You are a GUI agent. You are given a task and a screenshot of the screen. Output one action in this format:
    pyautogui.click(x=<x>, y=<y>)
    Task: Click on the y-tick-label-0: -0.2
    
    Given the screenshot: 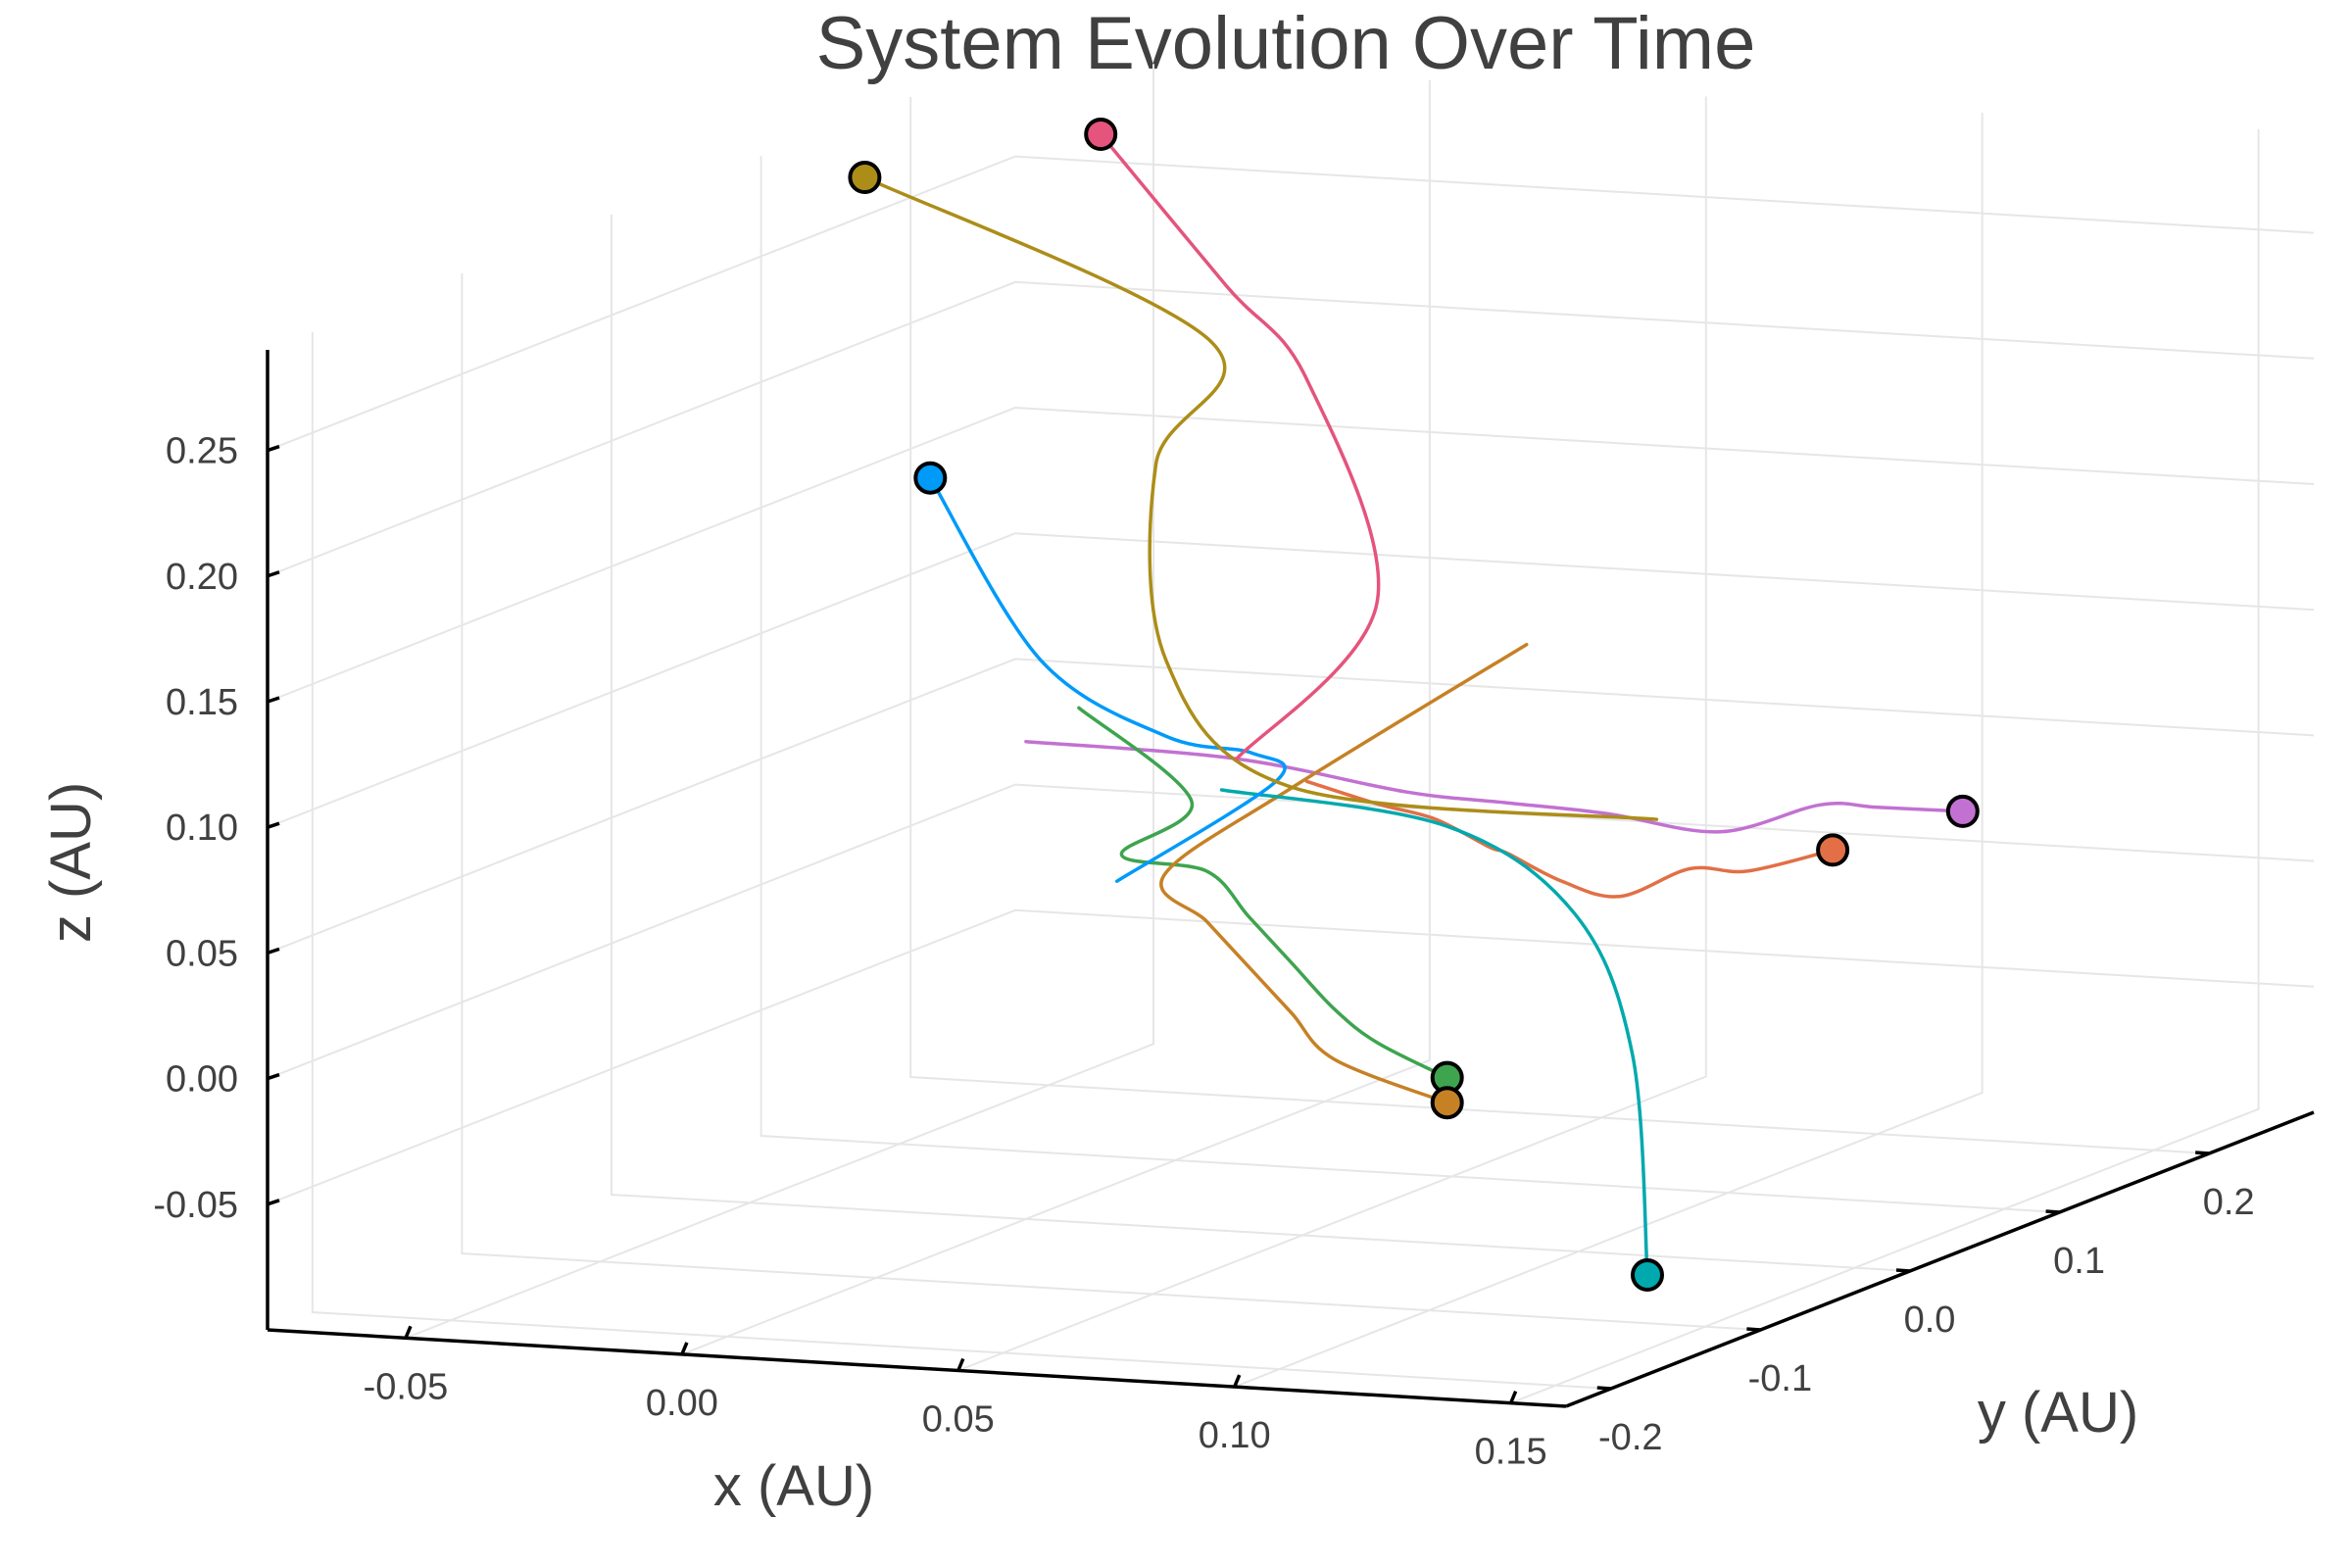 What is the action you would take?
    pyautogui.click(x=1630, y=1437)
    